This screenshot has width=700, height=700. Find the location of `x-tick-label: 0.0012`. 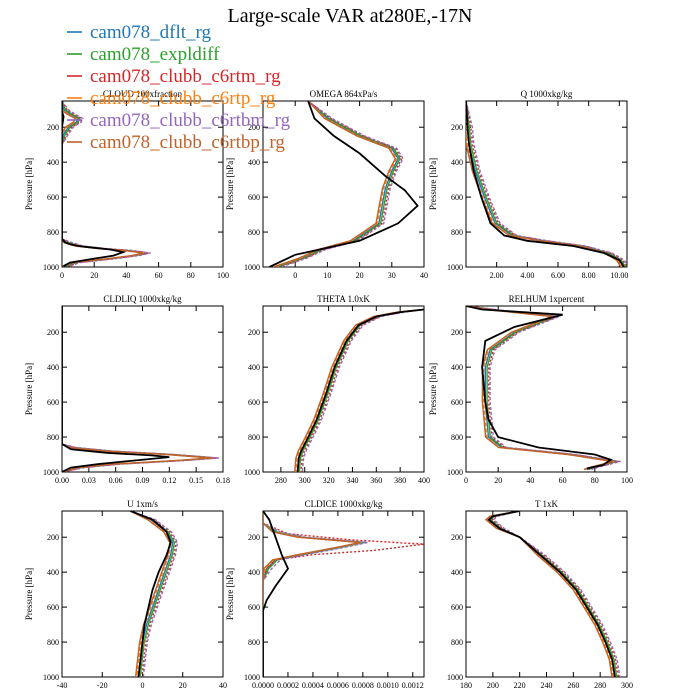

x-tick-label: 0.0012 is located at coordinates (413, 685).